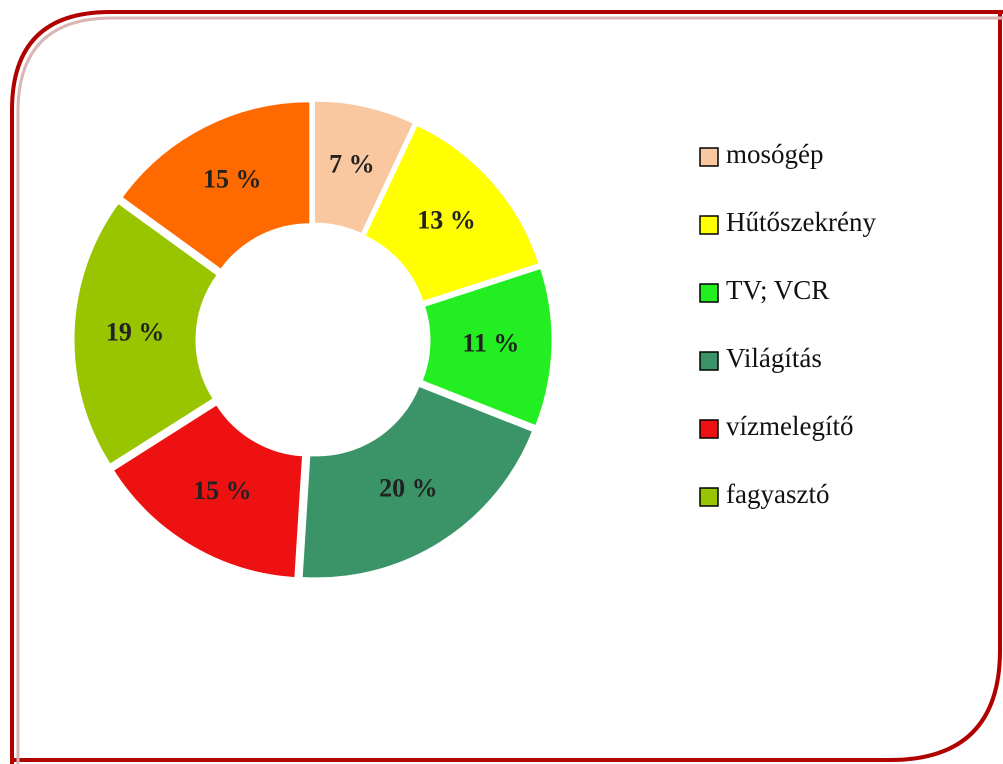  I want to click on legend-label: Hűtőszekrény, so click(801, 222).